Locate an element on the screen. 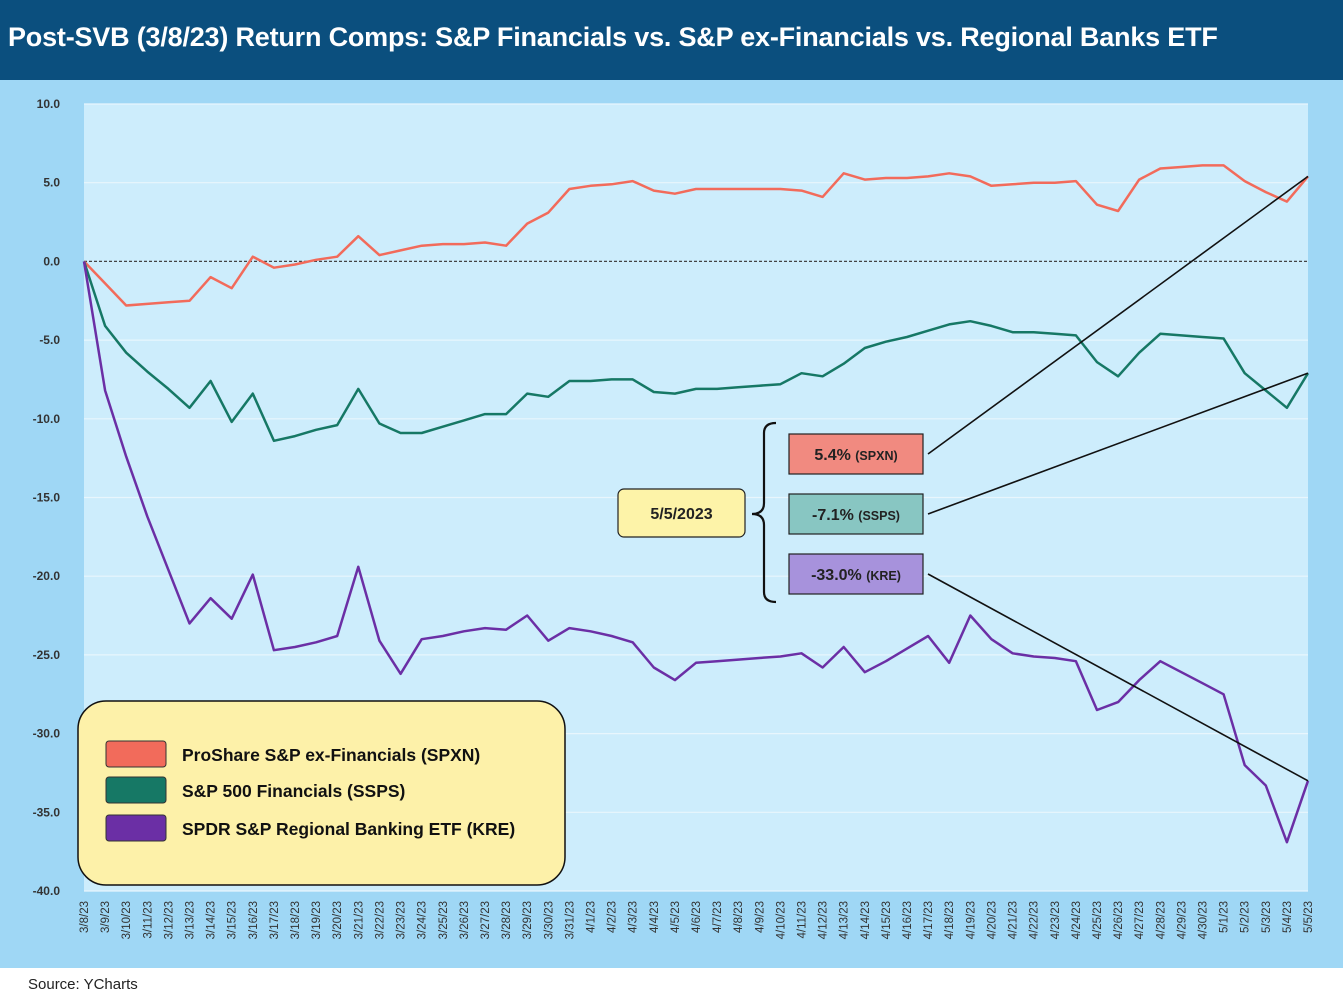  legend-box is located at coordinates (321, 793).